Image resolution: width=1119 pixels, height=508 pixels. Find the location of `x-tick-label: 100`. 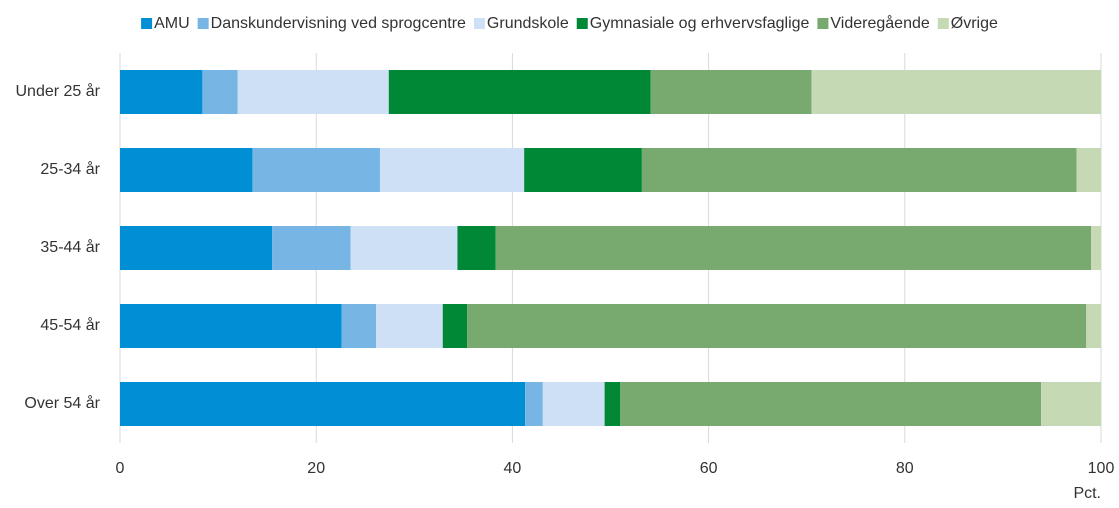

x-tick-label: 100 is located at coordinates (1101, 468).